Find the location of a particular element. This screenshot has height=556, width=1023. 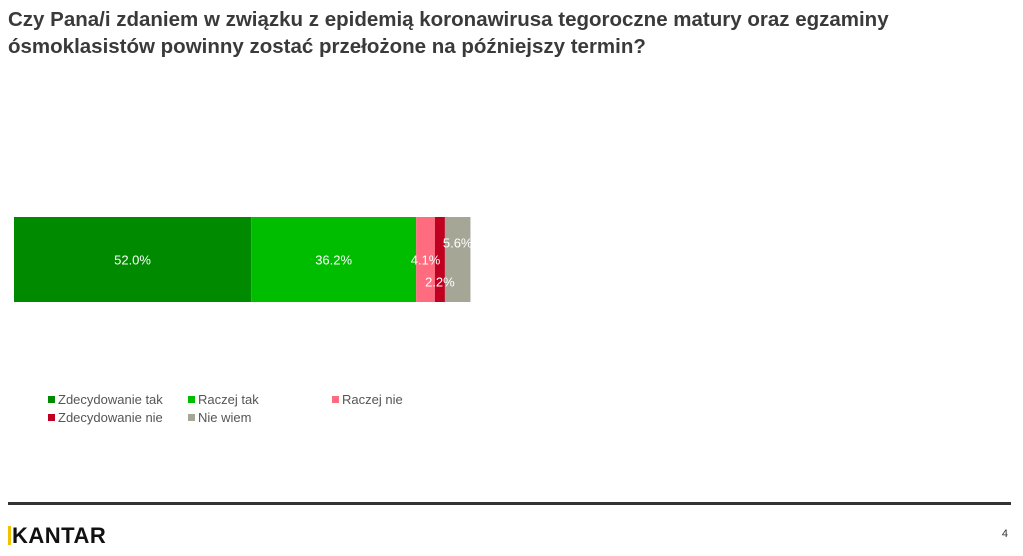

legend-item-raczej-tak: Raczej tak is located at coordinates (223, 400).